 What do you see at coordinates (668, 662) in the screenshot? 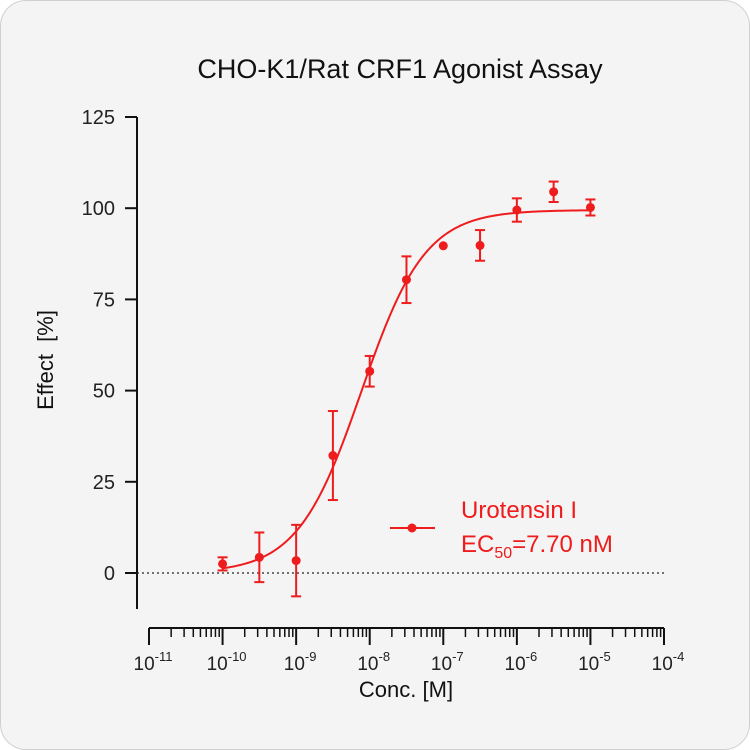
I see `x-tick-label: 10⁻⁴` at bounding box center [668, 662].